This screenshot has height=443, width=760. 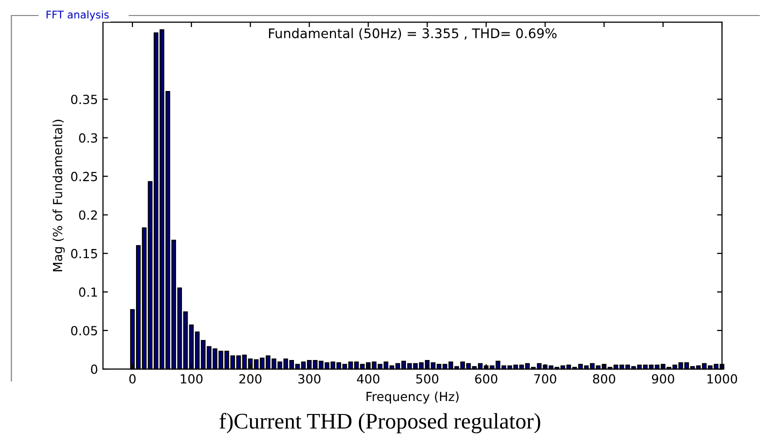 What do you see at coordinates (58, 196) in the screenshot?
I see `y-axis-title: Mag (% of Fundamental)` at bounding box center [58, 196].